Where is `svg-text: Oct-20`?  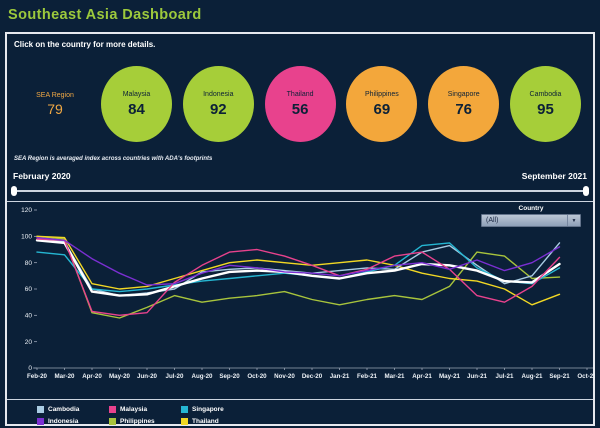
svg-text: Oct-20 is located at coordinates (257, 376).